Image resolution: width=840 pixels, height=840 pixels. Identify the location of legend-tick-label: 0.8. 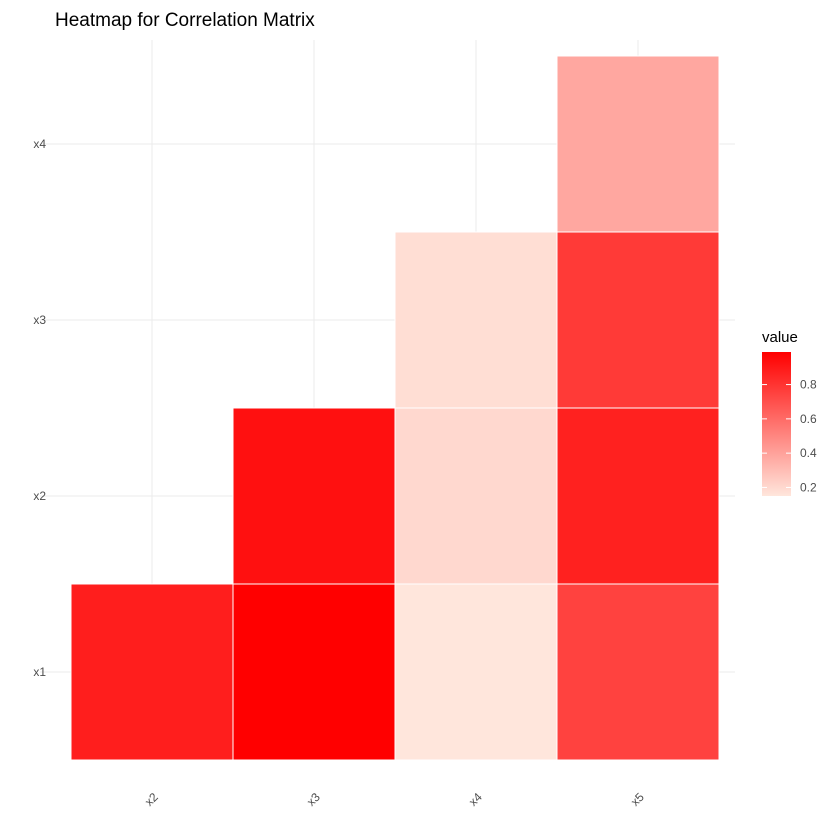
(808, 385).